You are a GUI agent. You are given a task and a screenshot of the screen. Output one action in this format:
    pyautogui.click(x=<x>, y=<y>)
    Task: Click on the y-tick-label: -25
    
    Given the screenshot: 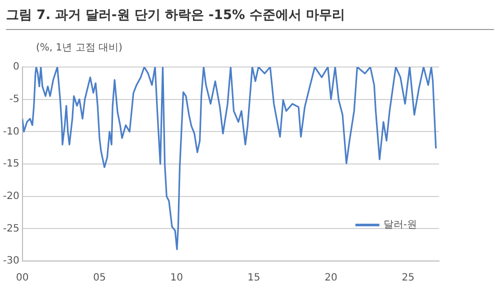 What is the action you would take?
    pyautogui.click(x=11, y=228)
    